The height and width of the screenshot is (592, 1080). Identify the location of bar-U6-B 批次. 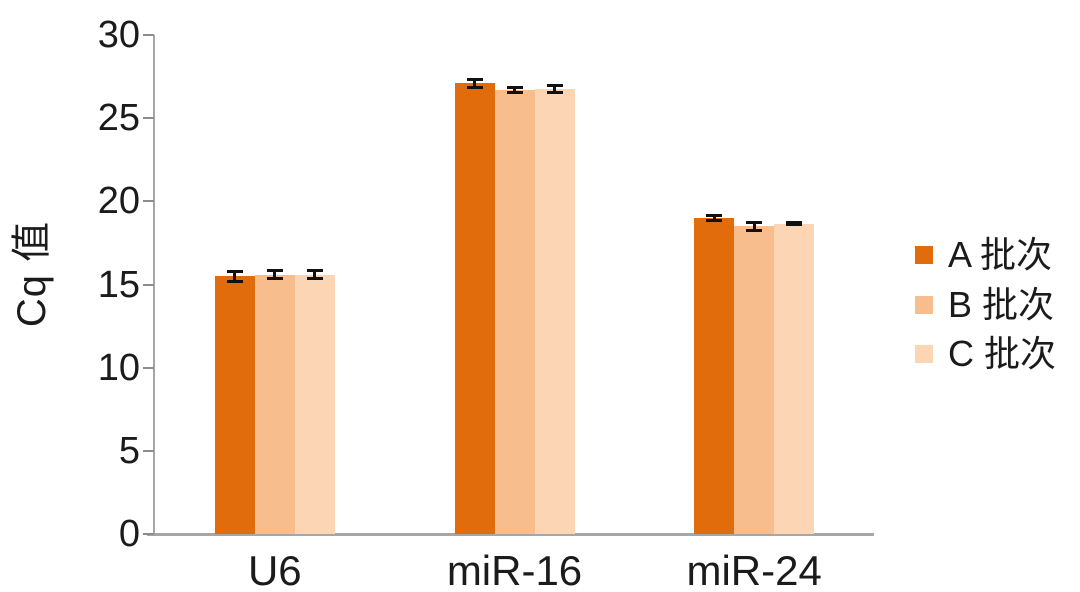
(274, 404).